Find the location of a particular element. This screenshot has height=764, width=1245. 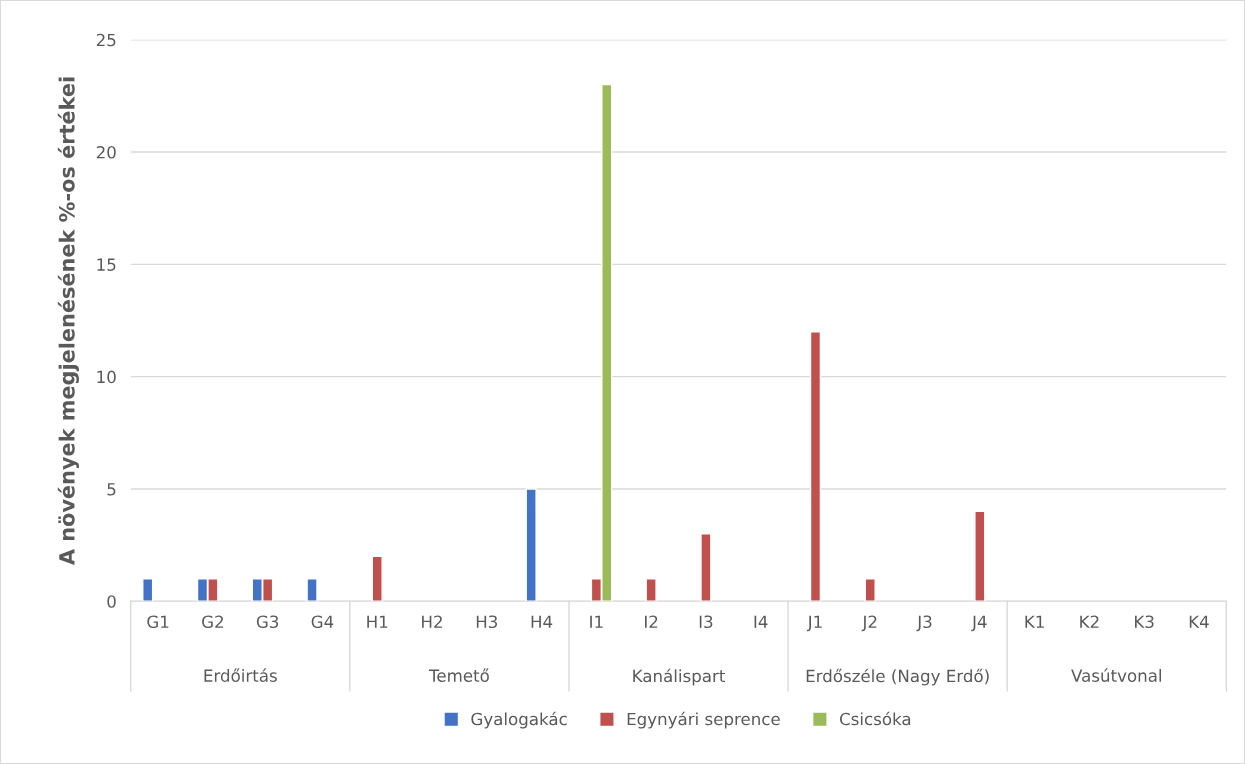

x-tick-label: H3 is located at coordinates (487, 622).